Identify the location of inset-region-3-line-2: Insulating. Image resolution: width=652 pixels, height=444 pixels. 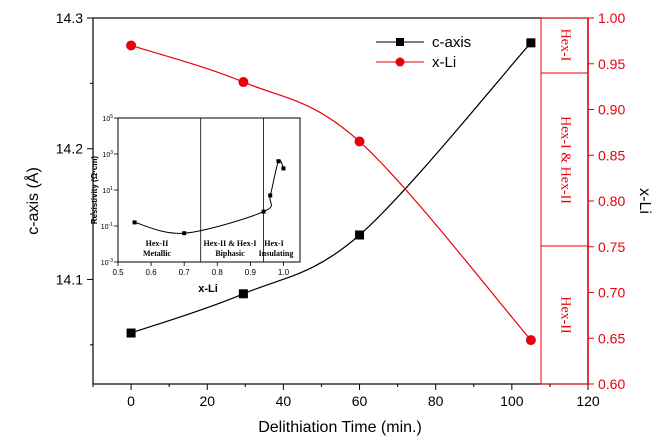
(276, 253).